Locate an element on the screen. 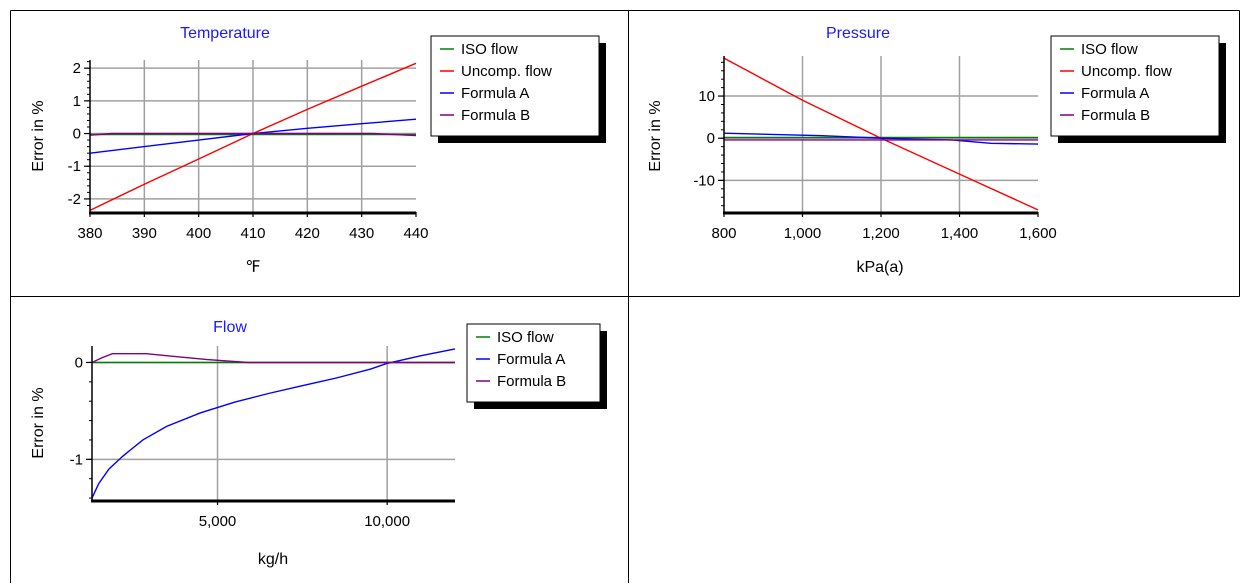  x-axis-label: kPa(a) is located at coordinates (879, 267).